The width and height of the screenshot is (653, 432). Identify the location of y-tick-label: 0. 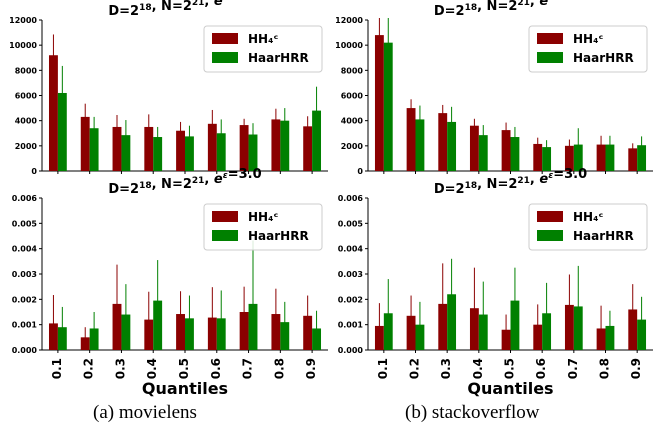
(360, 171).